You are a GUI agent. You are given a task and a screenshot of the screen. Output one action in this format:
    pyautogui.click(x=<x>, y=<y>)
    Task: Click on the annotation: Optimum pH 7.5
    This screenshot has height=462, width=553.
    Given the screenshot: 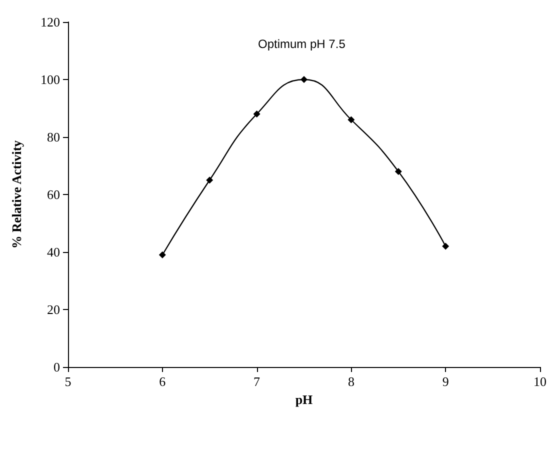 What is the action you would take?
    pyautogui.click(x=302, y=44)
    